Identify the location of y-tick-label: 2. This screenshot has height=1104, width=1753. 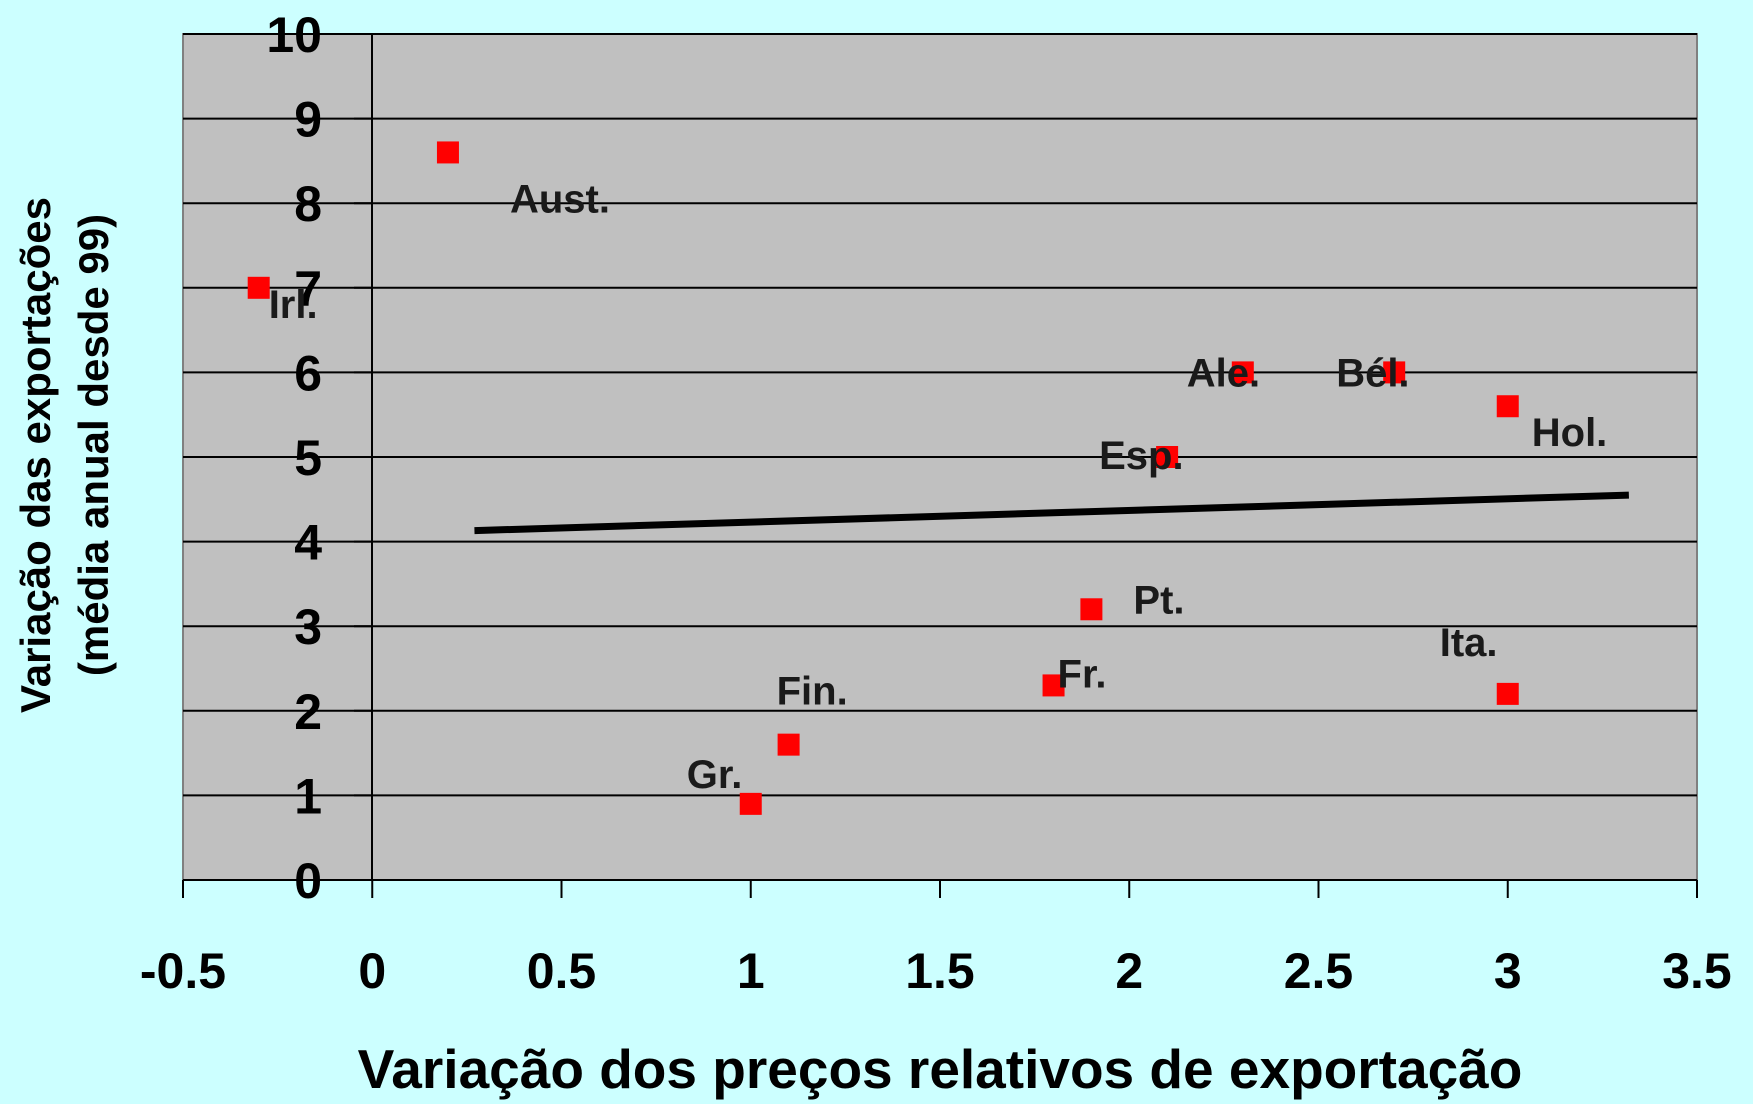
(308, 712).